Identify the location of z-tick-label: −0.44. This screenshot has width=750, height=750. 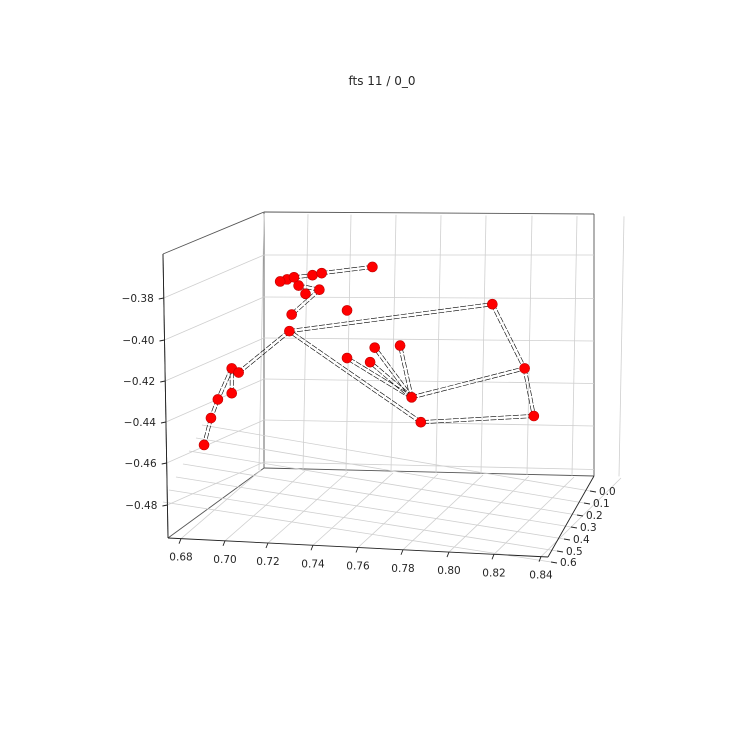
(140, 423).